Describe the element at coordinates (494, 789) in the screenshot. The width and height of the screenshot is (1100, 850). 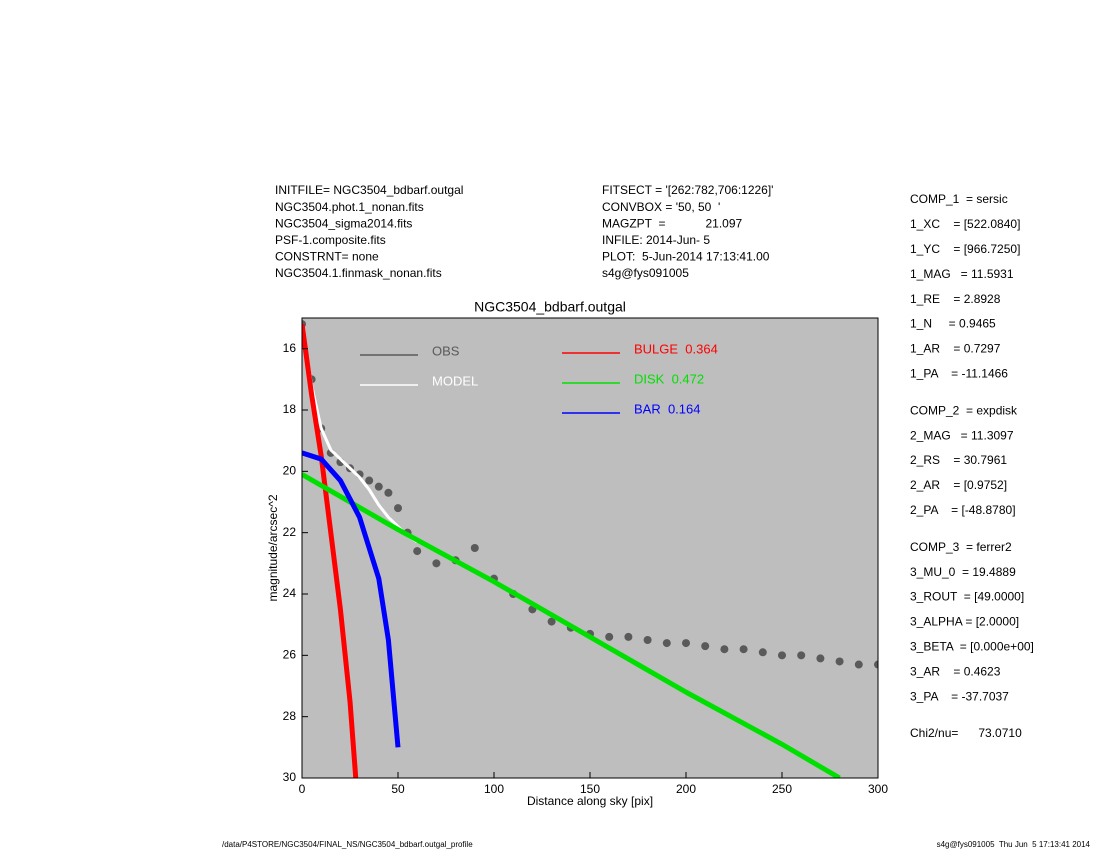
I see `x-tick-label: 100` at that location.